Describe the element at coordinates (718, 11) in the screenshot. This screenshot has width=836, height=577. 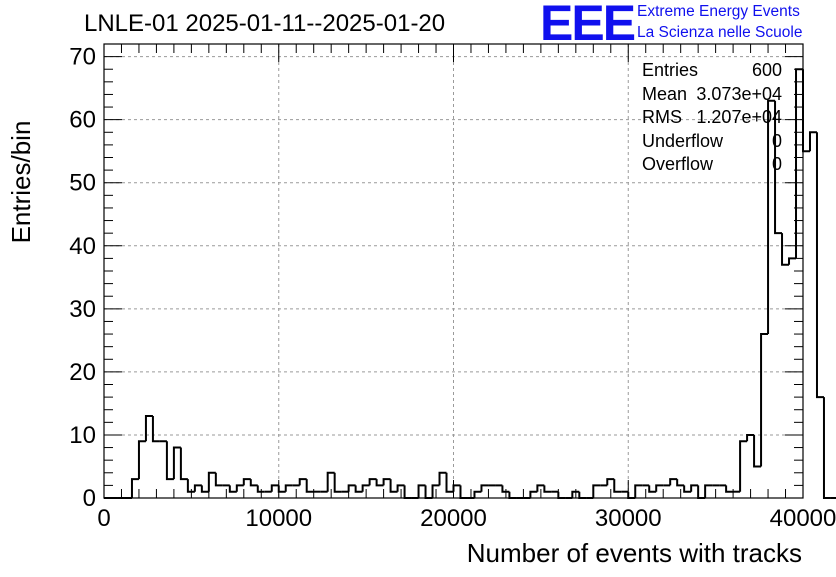
I see `logo-line-1: Extreme Energy Events` at that location.